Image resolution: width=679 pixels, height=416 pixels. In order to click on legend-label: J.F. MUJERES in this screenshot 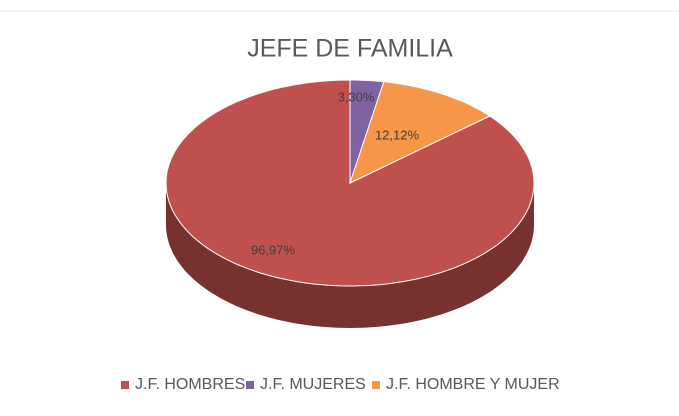, I will do `click(313, 384)`.